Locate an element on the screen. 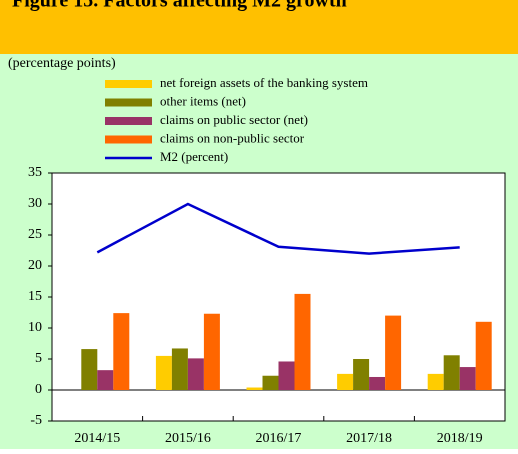  x-tick-label: 2015/16 is located at coordinates (188, 438).